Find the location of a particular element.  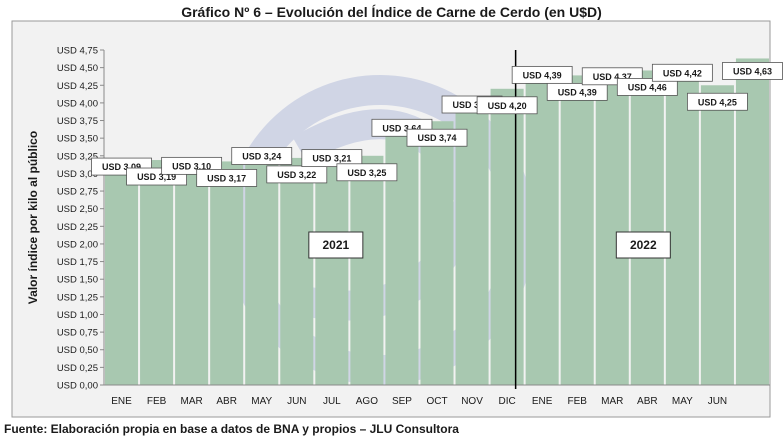

data-label-4: USD 3,17 is located at coordinates (227, 178).